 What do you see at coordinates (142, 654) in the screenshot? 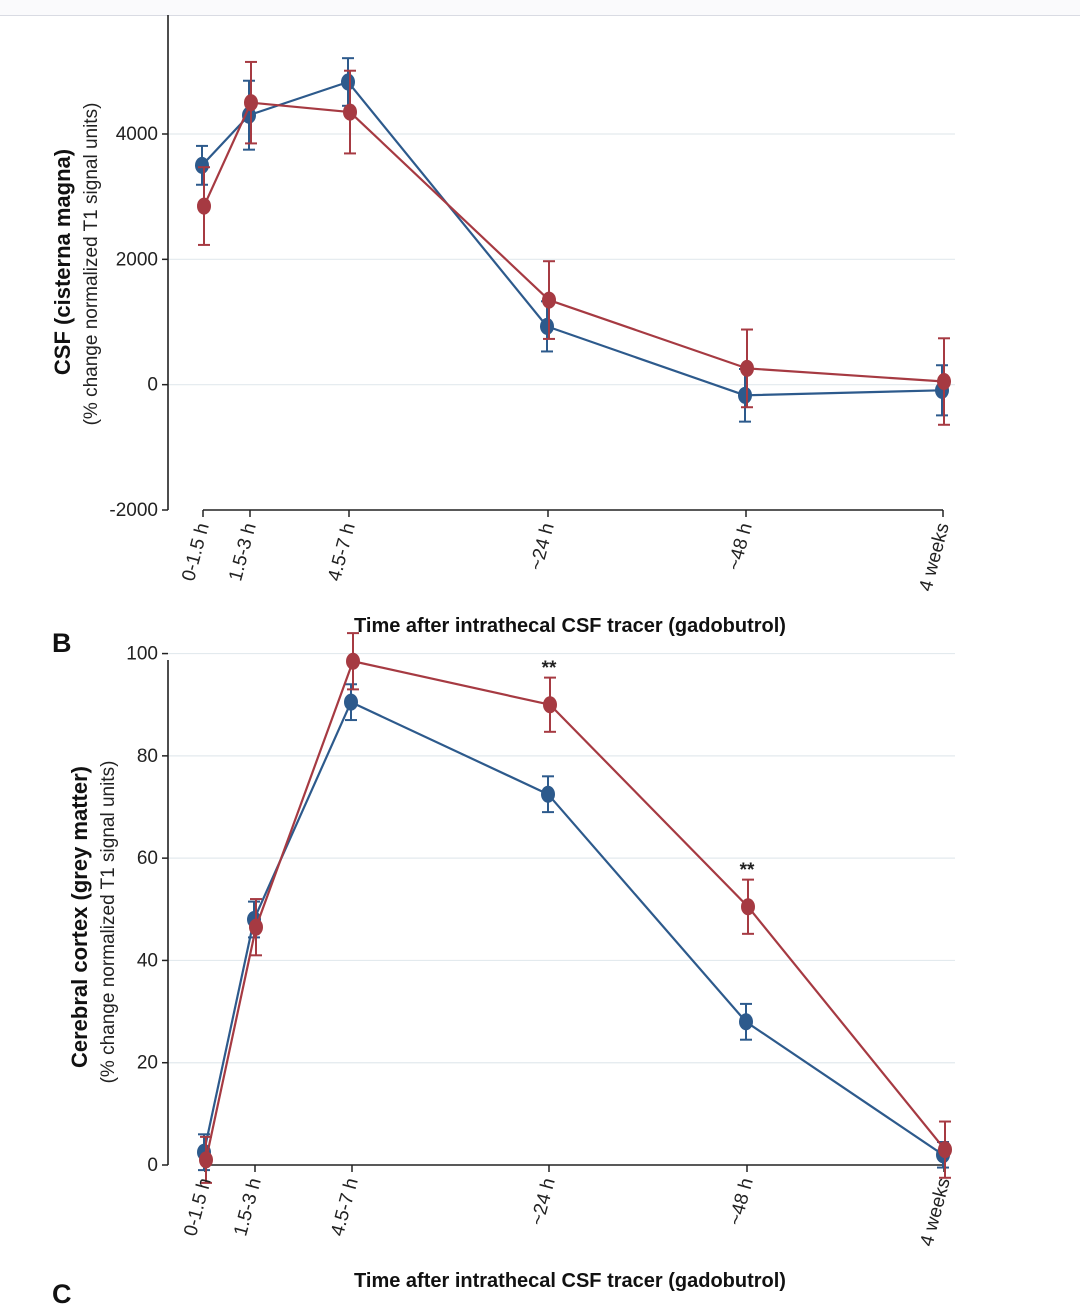
I see `y-tick-label: 100` at bounding box center [142, 654].